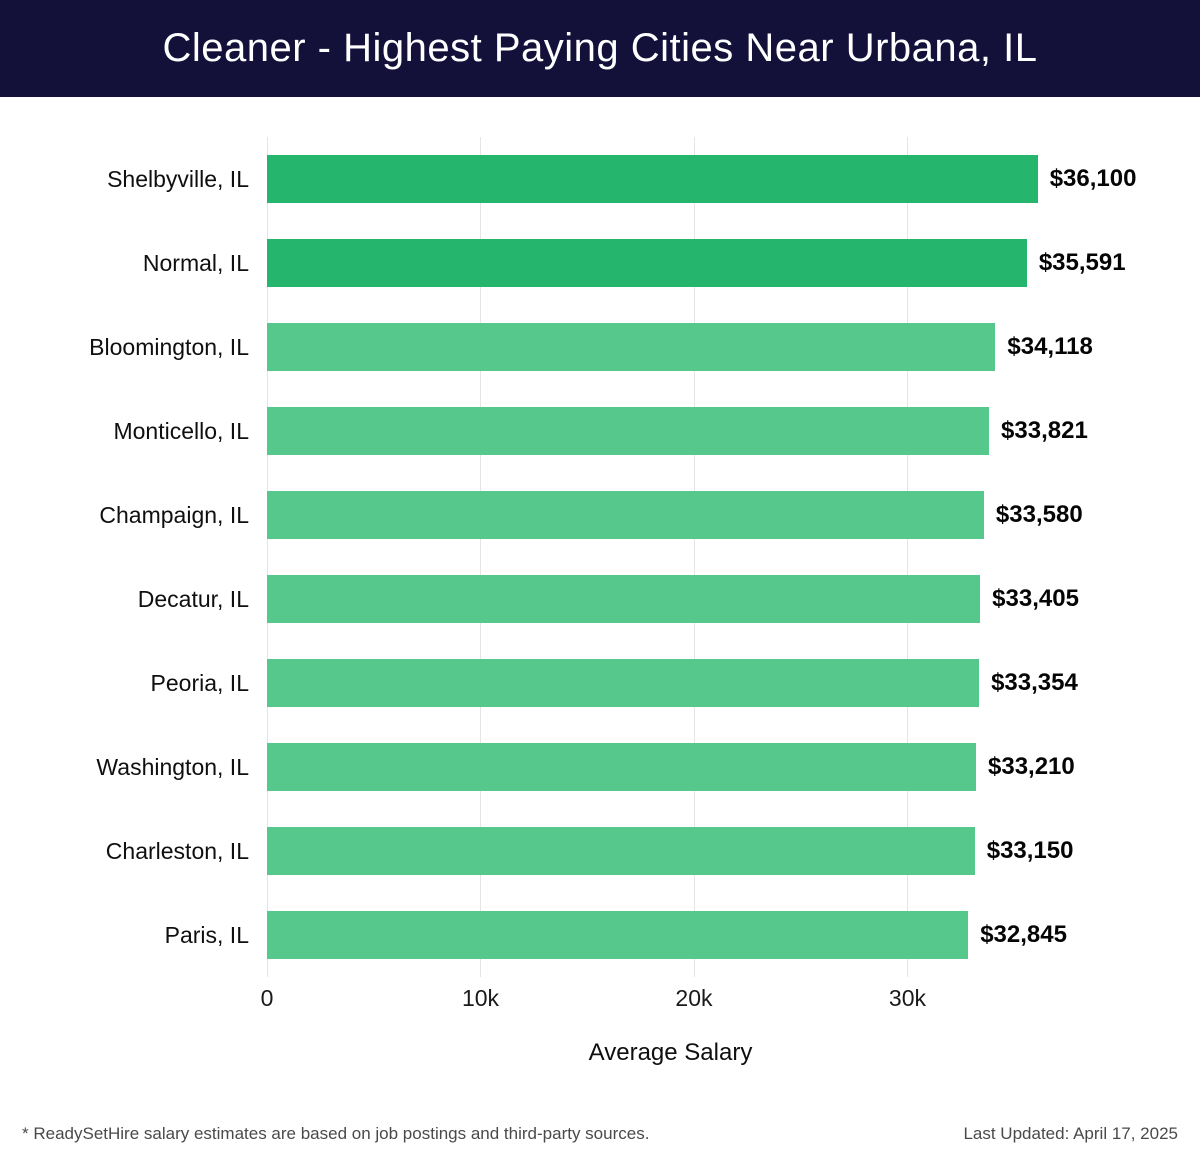 This screenshot has height=1158, width=1200. Describe the element at coordinates (267, 998) in the screenshot. I see `x-tick-label: 0` at that location.